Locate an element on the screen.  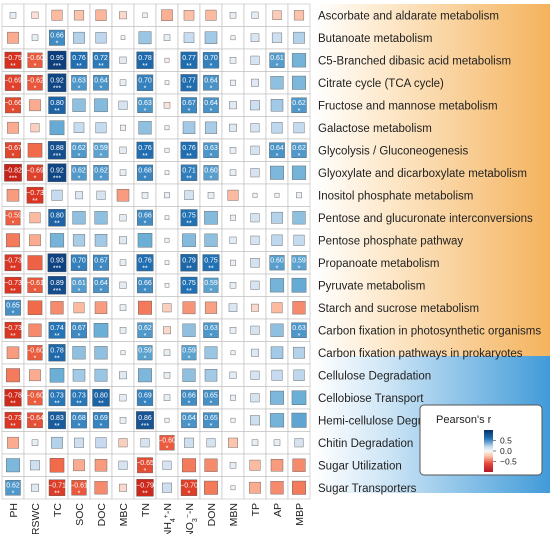
row-label: Cellobiose Transport is located at coordinates (371, 399).